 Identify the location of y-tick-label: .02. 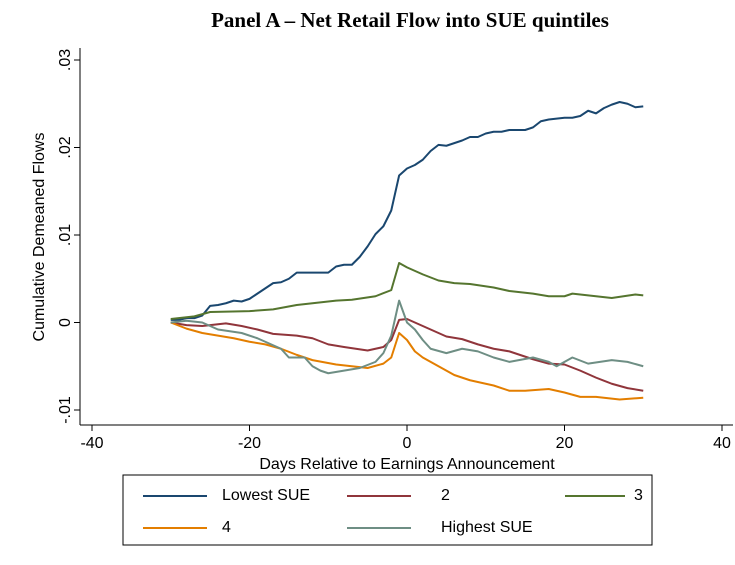
(65, 147).